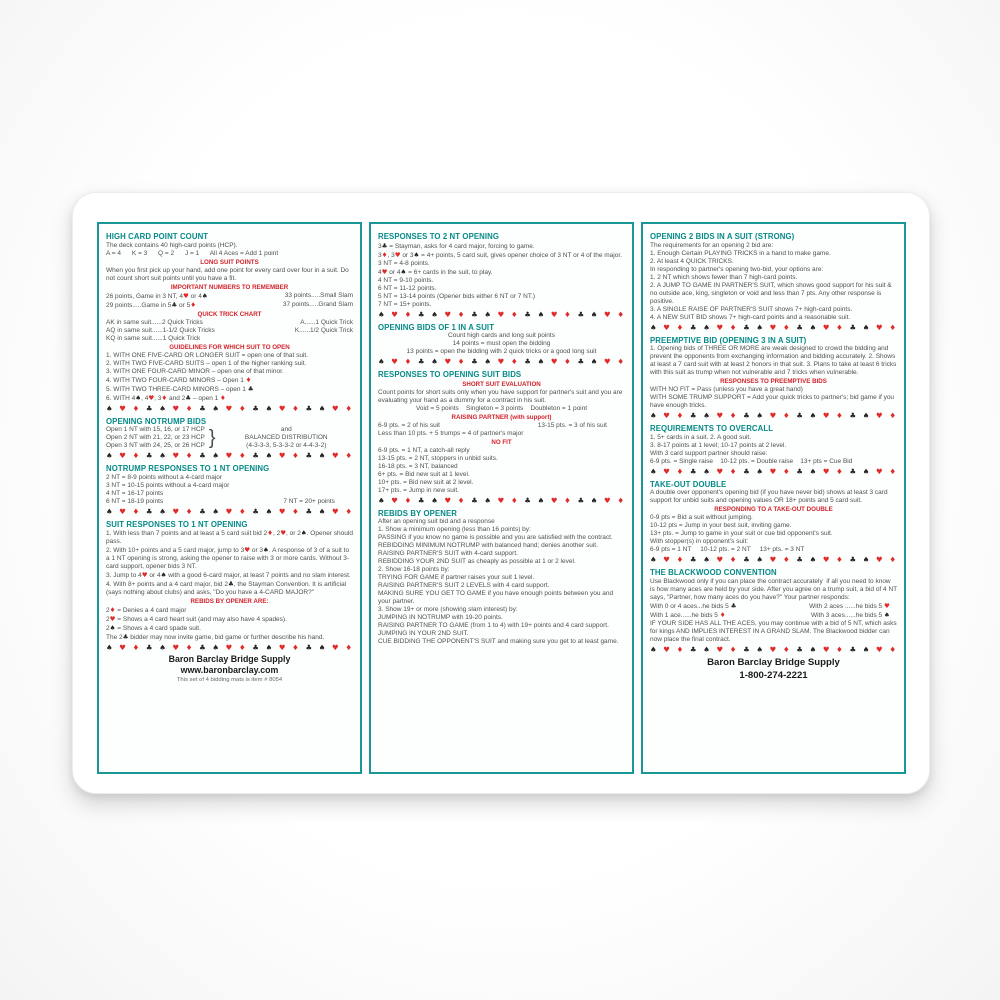 This screenshot has height=1000, width=1000. I want to click on text-line: 1. 5+ cards in a suit. 2. A good suit., so click(700, 437).